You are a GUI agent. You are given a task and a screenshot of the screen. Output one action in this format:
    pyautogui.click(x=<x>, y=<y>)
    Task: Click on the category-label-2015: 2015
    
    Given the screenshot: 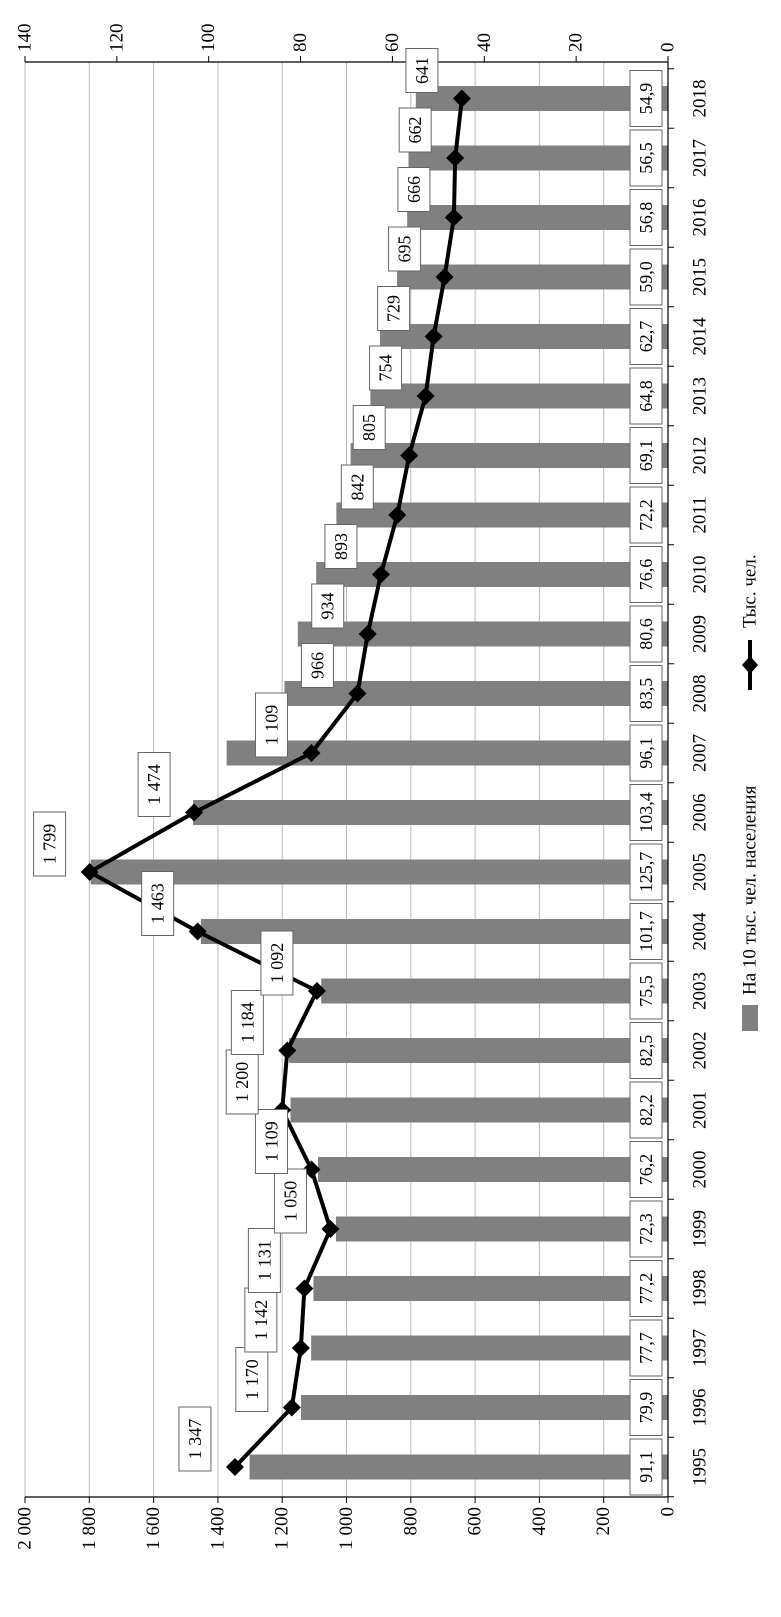 What is the action you would take?
    pyautogui.click(x=700, y=277)
    